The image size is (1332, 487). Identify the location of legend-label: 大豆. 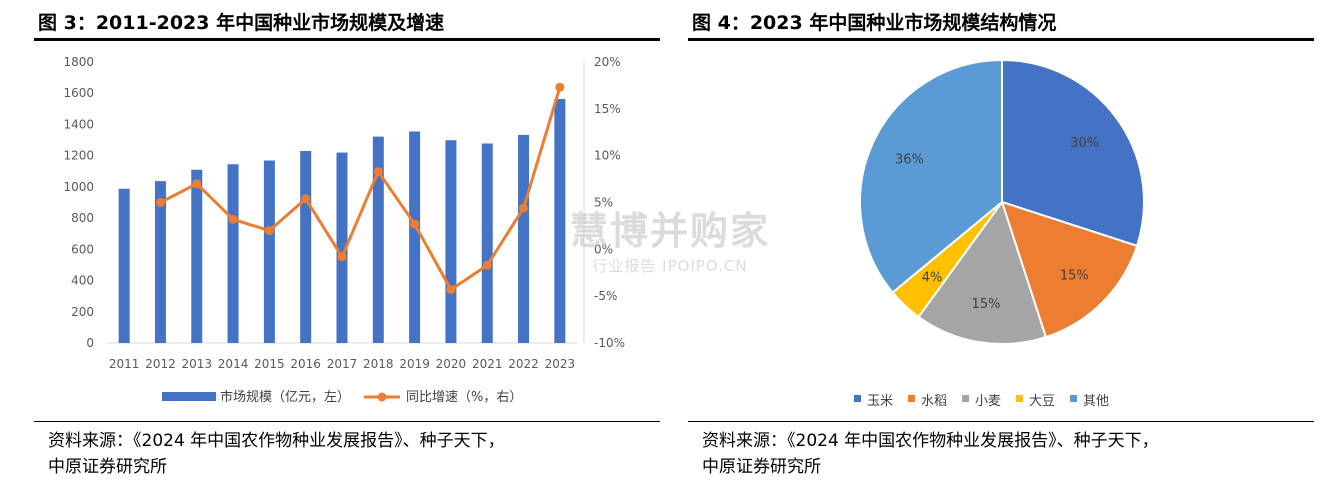
(1042, 401).